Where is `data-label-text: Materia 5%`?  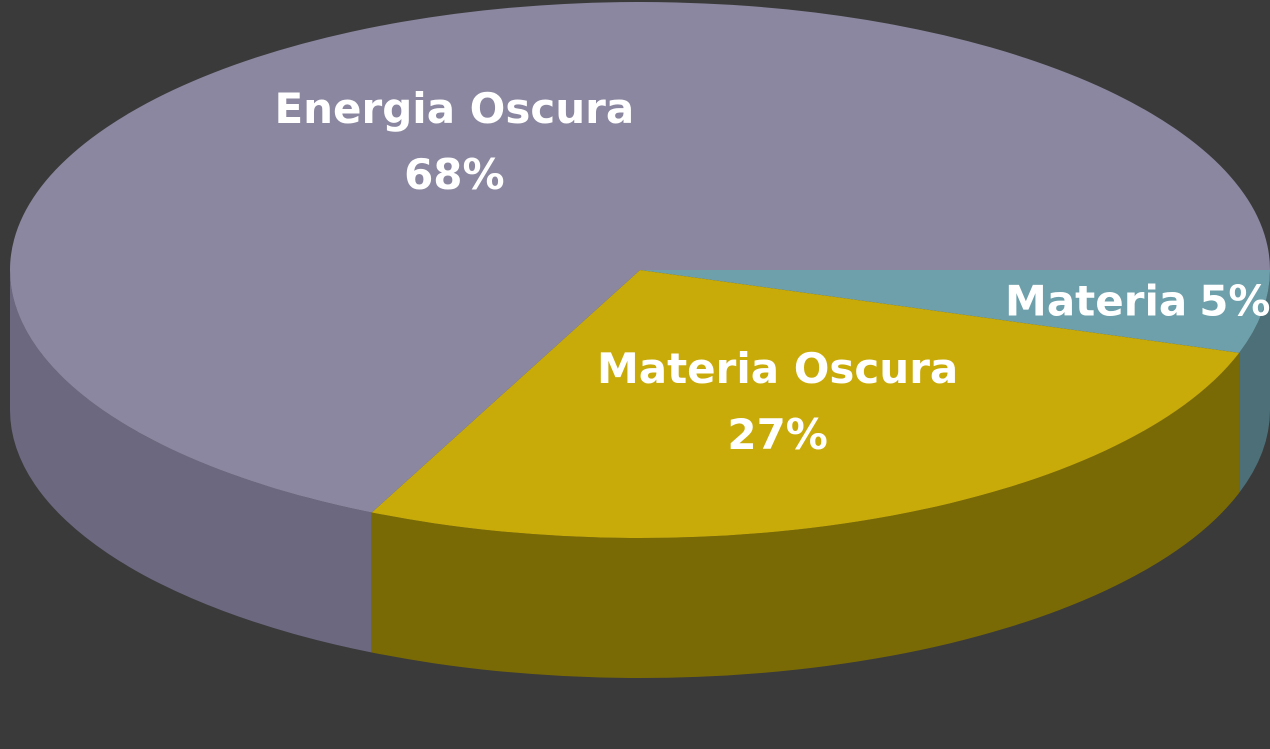 data-label-text: Materia 5% is located at coordinates (1137, 300).